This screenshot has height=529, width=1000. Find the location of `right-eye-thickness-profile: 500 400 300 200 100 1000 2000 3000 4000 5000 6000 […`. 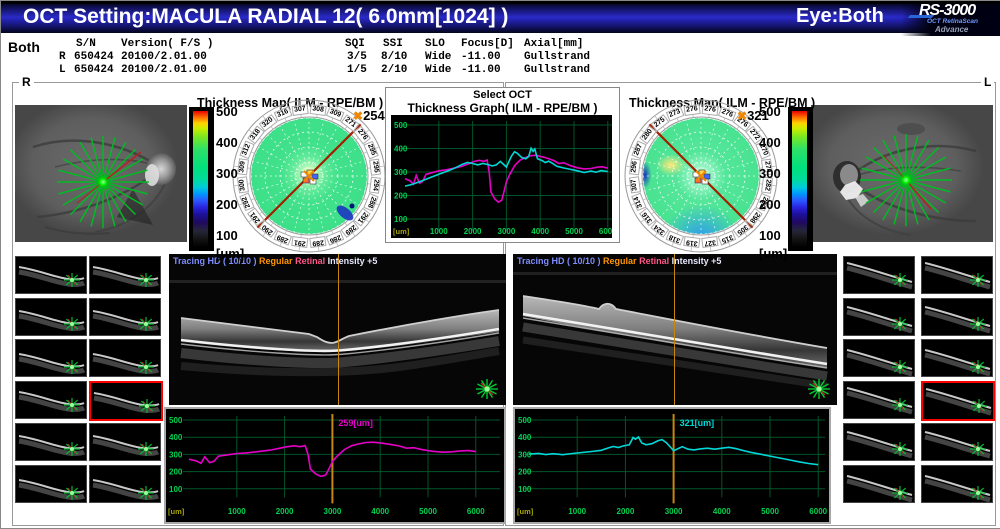

right-eye-thickness-profile: 500 400 300 200 100 1000 2000 3000 4000 5000 6000 [… is located at coordinates (334, 465).